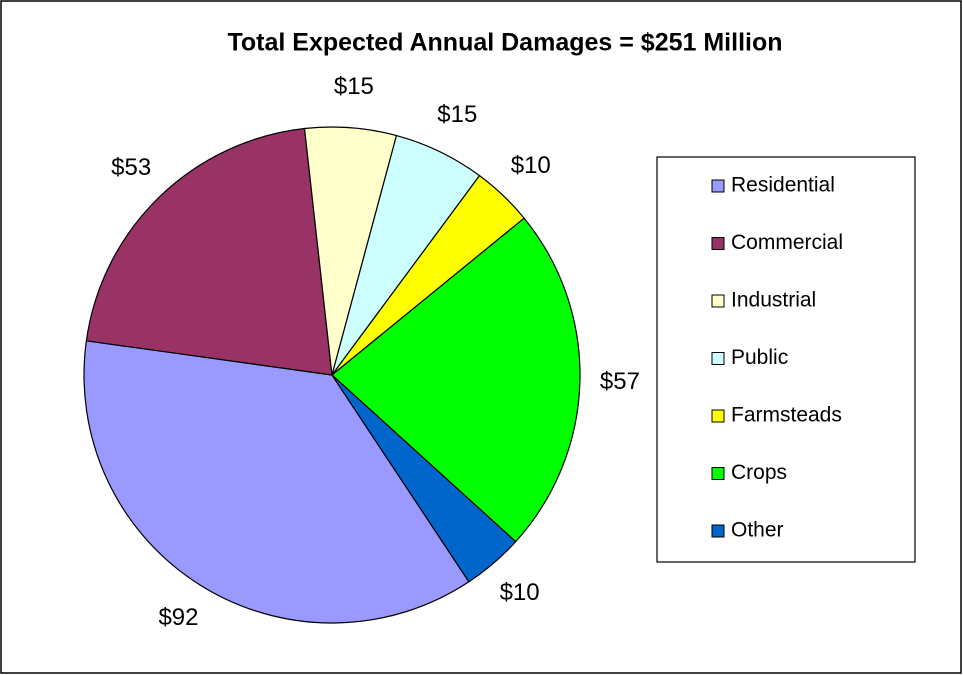 Image resolution: width=963 pixels, height=675 pixels. What do you see at coordinates (783, 185) in the screenshot?
I see `legend-label: Residential` at bounding box center [783, 185].